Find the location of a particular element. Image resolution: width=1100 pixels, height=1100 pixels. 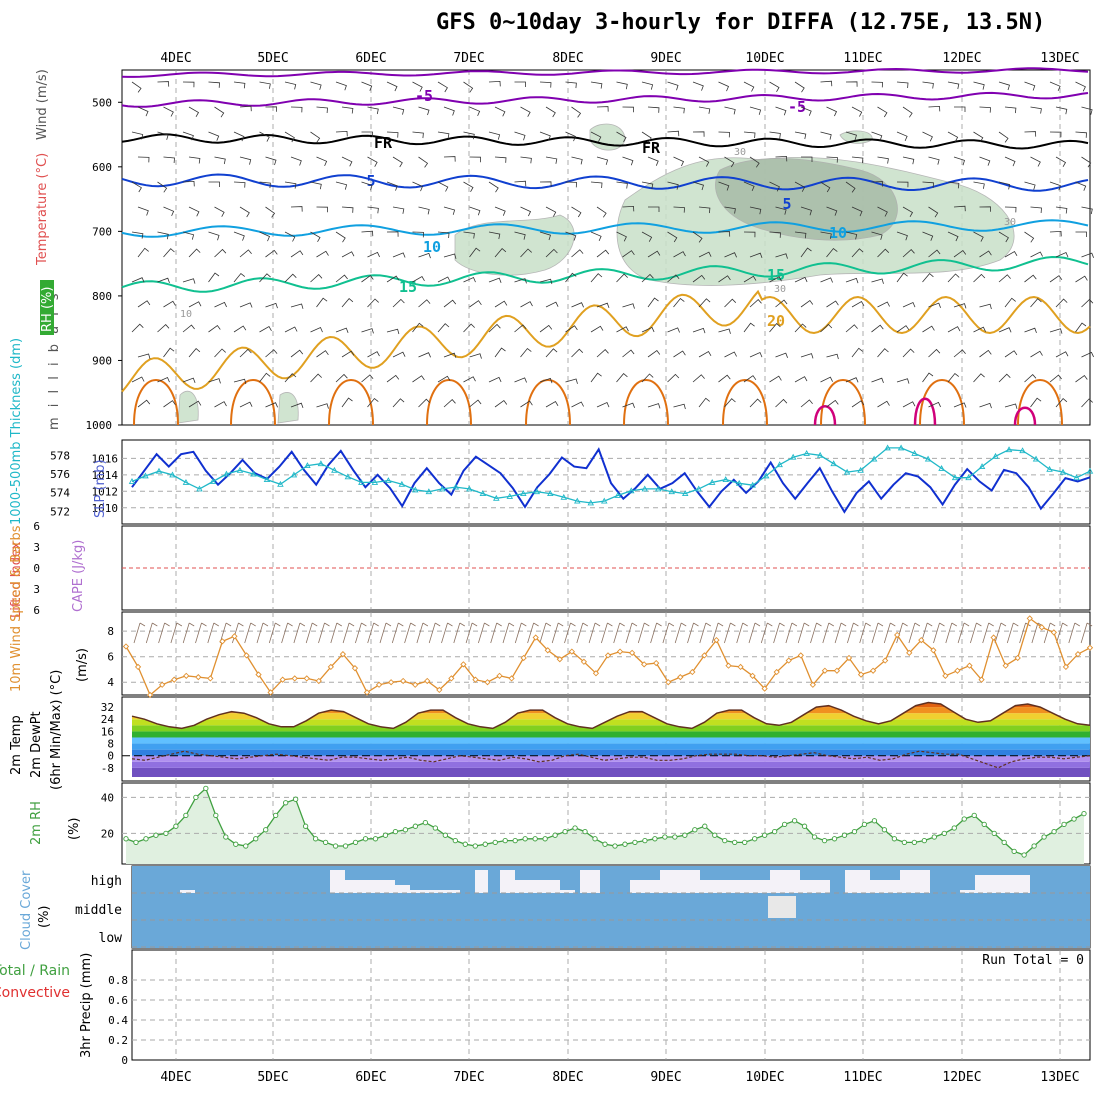

date-label-bottom: 13DEC is located at coordinates (1059, 1077).